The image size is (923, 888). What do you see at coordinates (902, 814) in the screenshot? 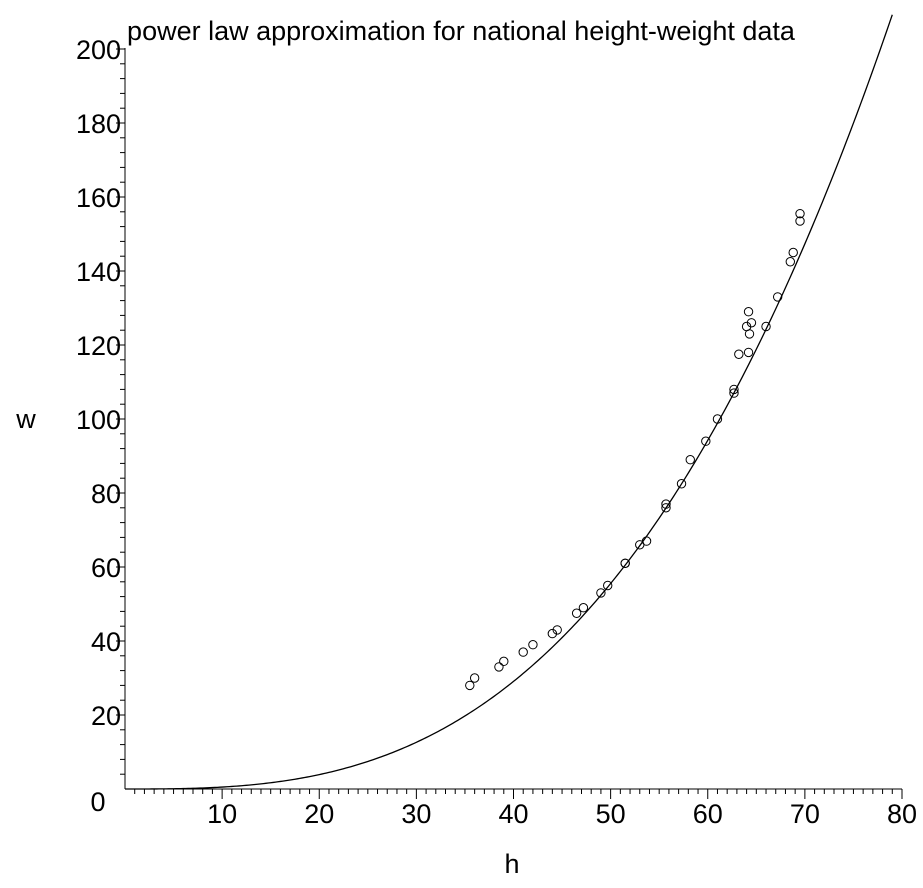
I see `x-tick-label: 80` at bounding box center [902, 814].